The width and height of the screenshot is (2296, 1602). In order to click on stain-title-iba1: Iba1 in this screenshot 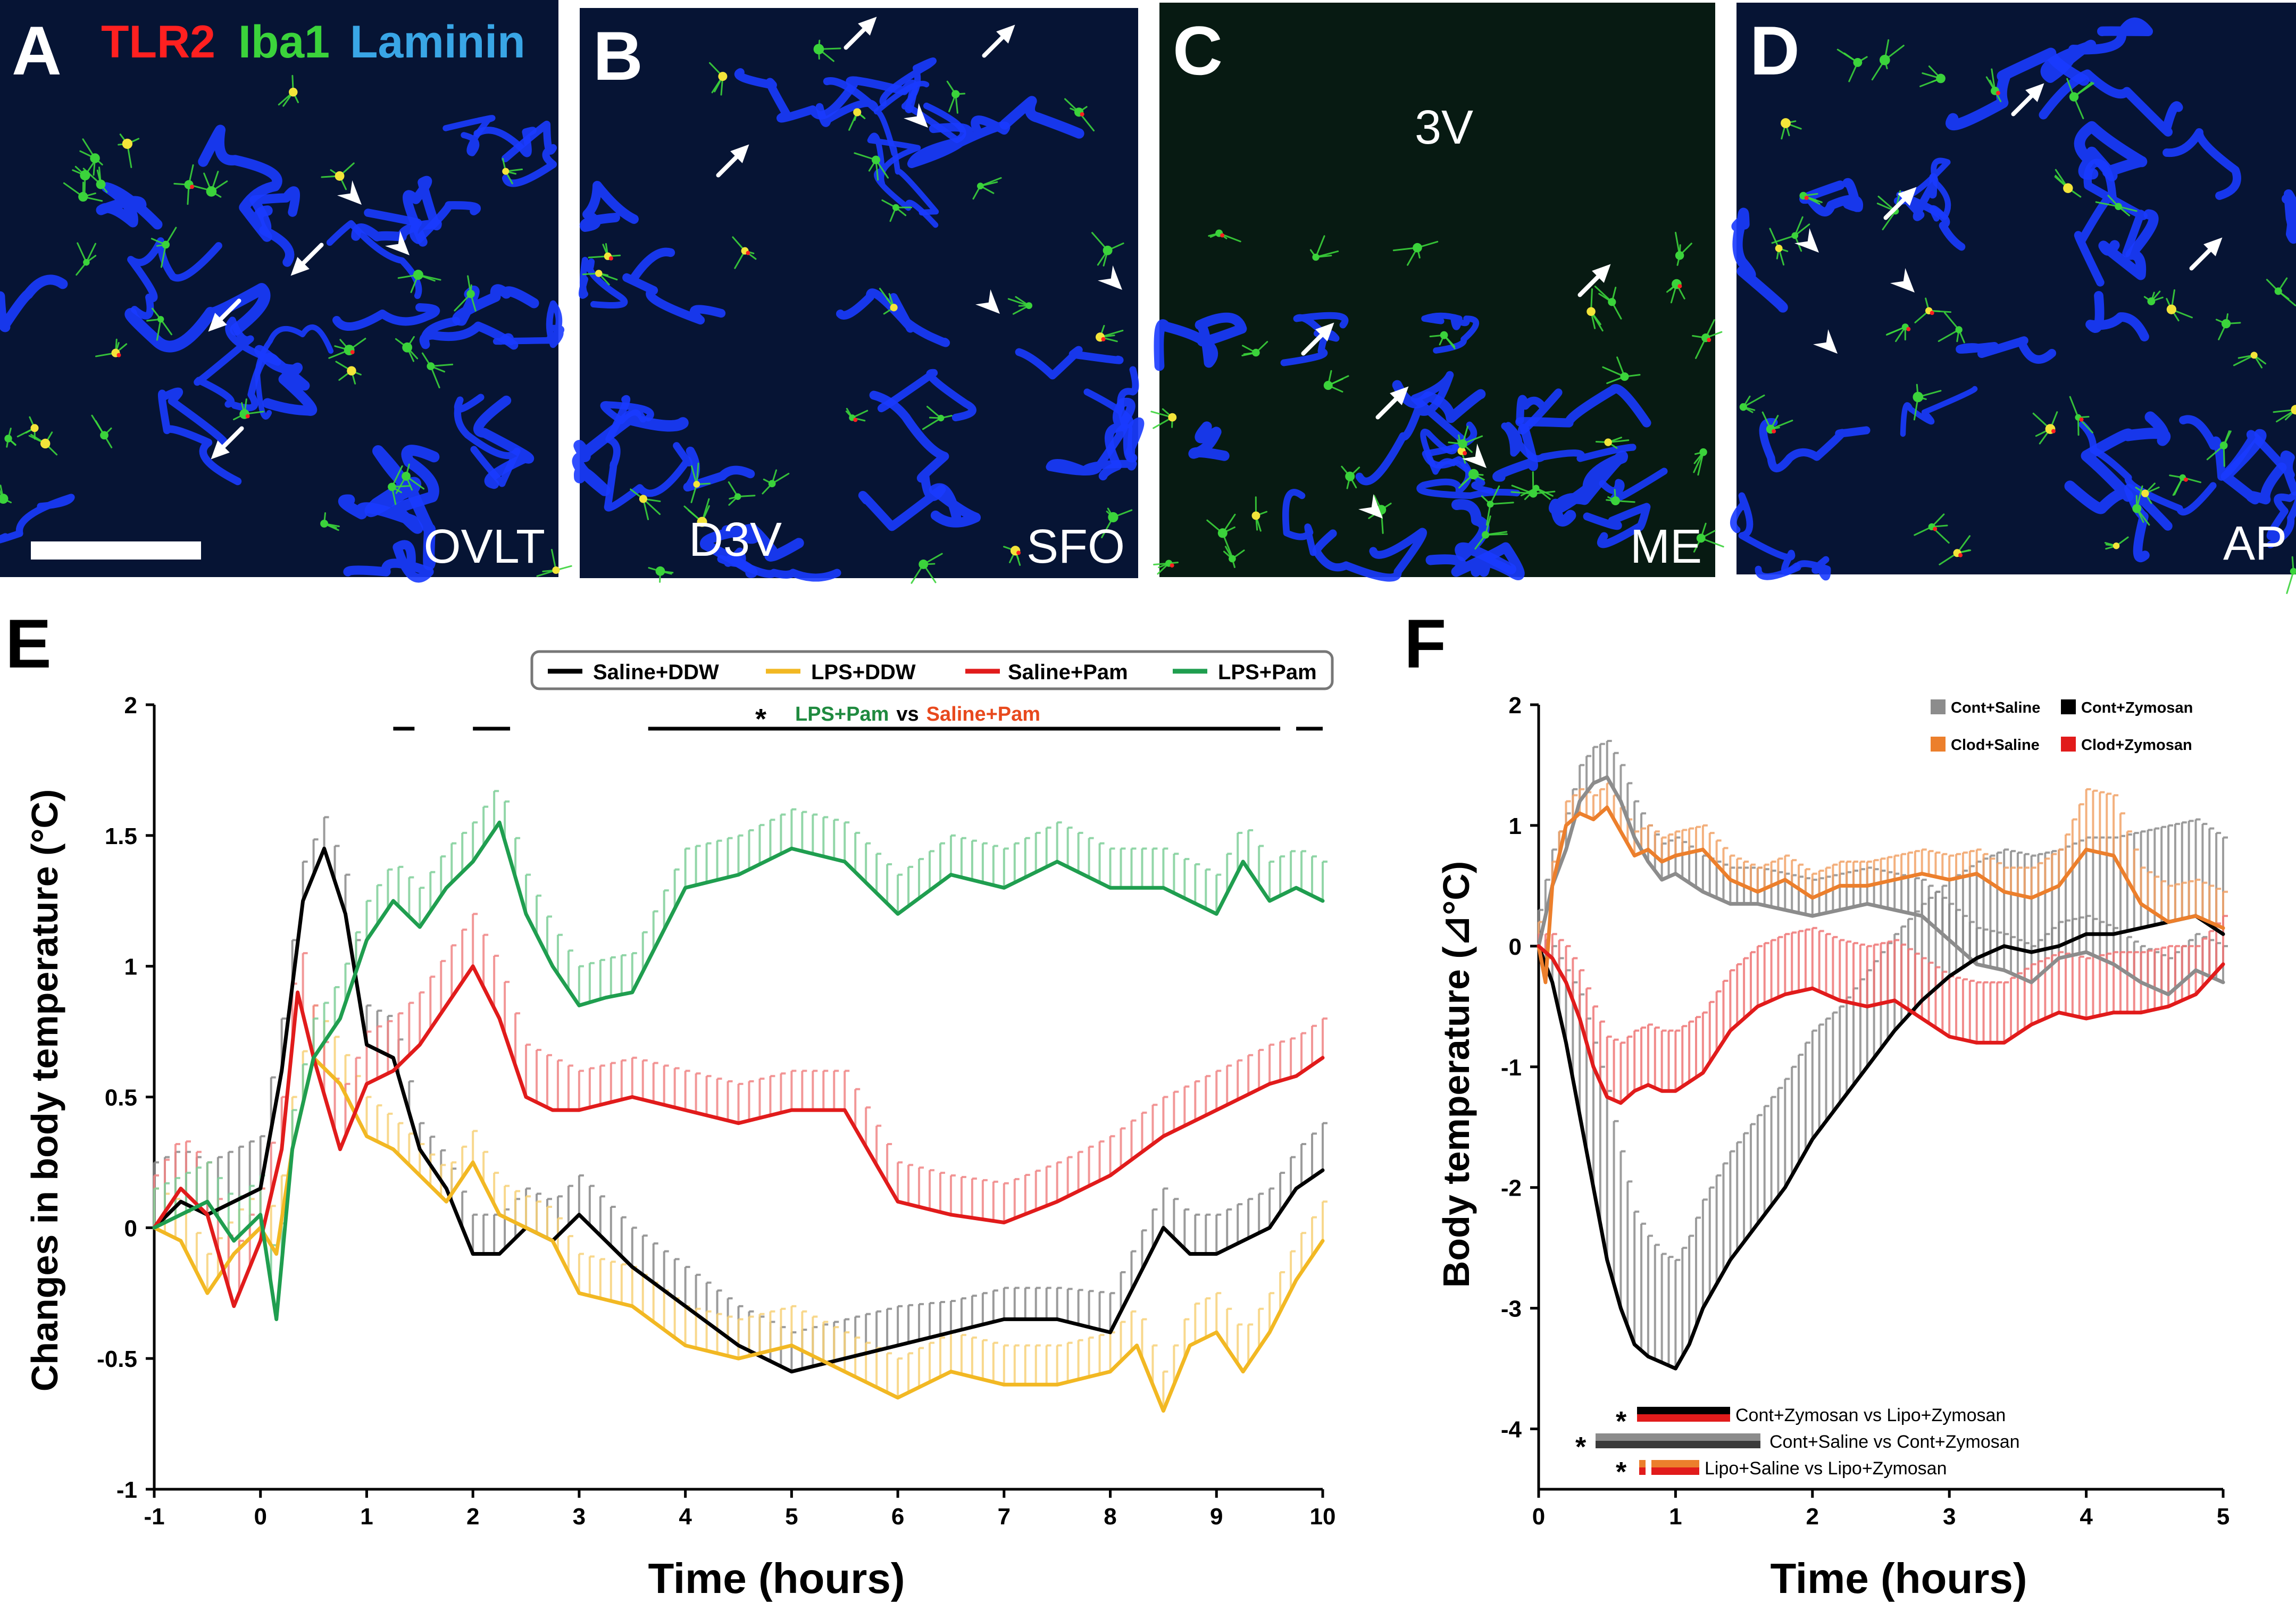, I will do `click(284, 42)`.